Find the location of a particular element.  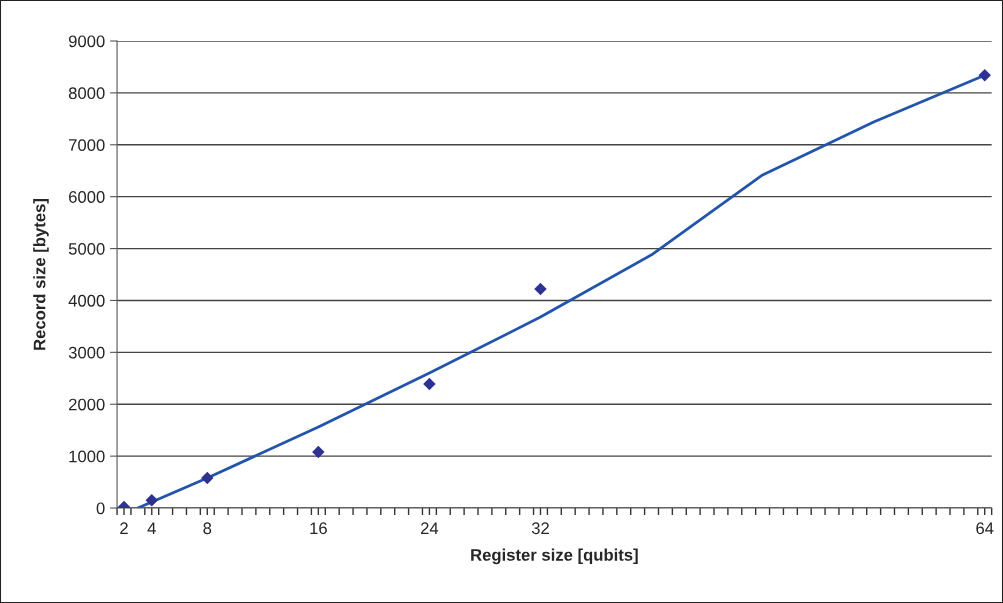

x-axis-title: Register size [qubits] is located at coordinates (554, 556).